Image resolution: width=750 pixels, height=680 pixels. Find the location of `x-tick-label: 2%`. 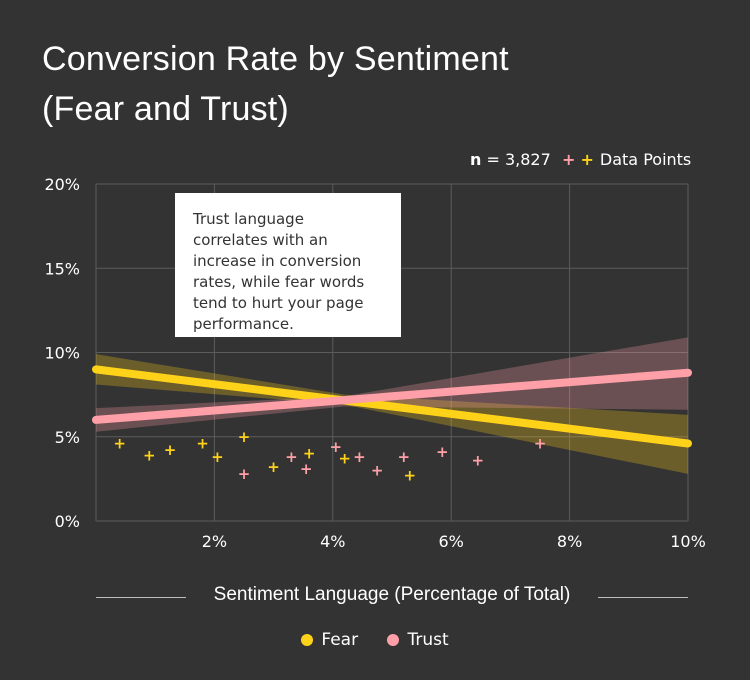

x-tick-label: 2% is located at coordinates (214, 541).